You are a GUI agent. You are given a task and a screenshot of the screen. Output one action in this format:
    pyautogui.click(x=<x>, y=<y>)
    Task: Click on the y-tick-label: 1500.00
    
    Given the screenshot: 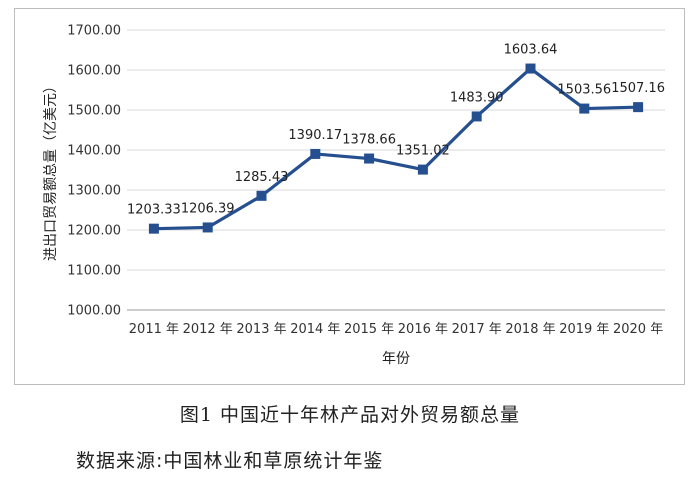 What is the action you would take?
    pyautogui.click(x=94, y=111)
    